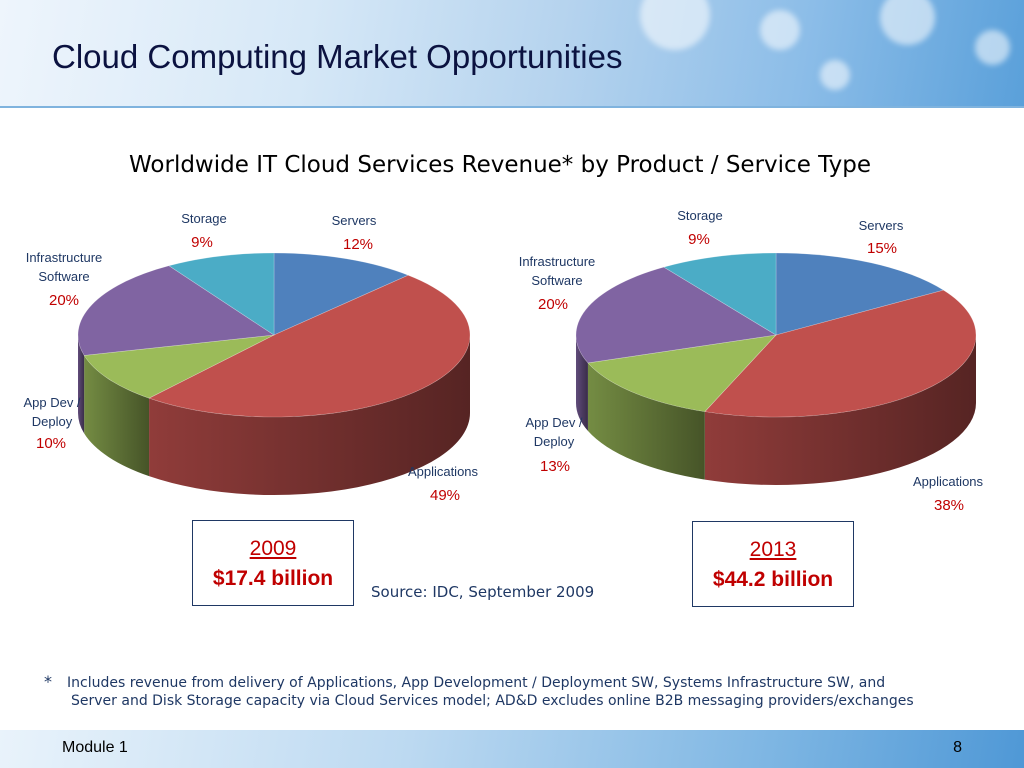  What do you see at coordinates (512, 107) in the screenshot?
I see `header-divider` at bounding box center [512, 107].